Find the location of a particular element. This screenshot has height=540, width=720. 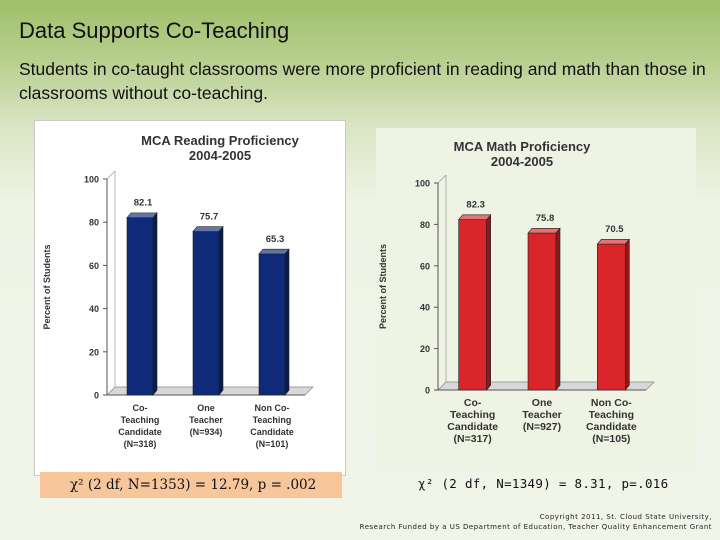

chart-title: MCA Reading Proficiency is located at coordinates (220, 140).